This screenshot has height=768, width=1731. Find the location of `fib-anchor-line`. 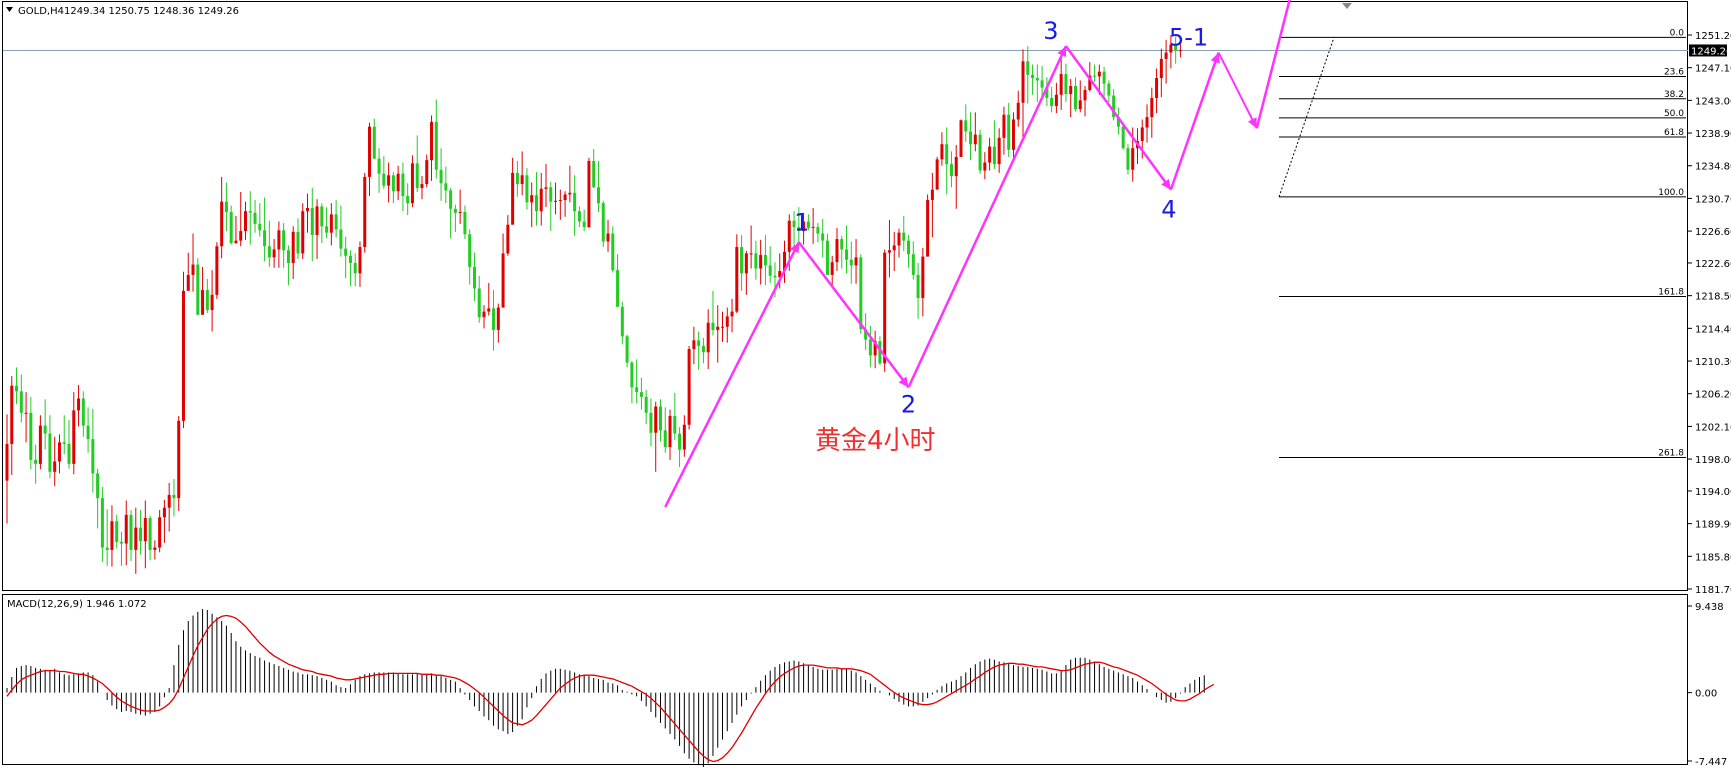

fib-anchor-line is located at coordinates (1306, 117).